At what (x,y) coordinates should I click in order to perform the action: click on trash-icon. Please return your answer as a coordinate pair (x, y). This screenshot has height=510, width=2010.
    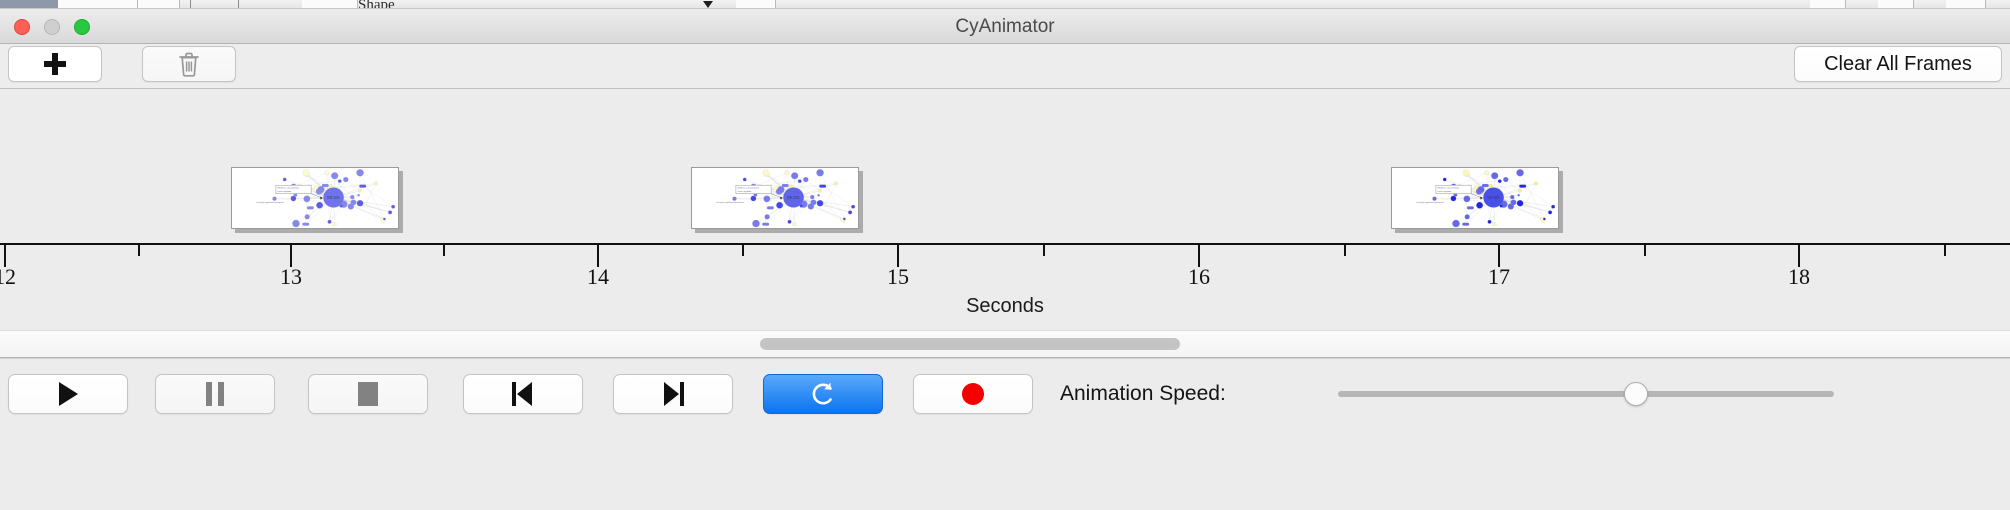
    Looking at the image, I should click on (189, 64).